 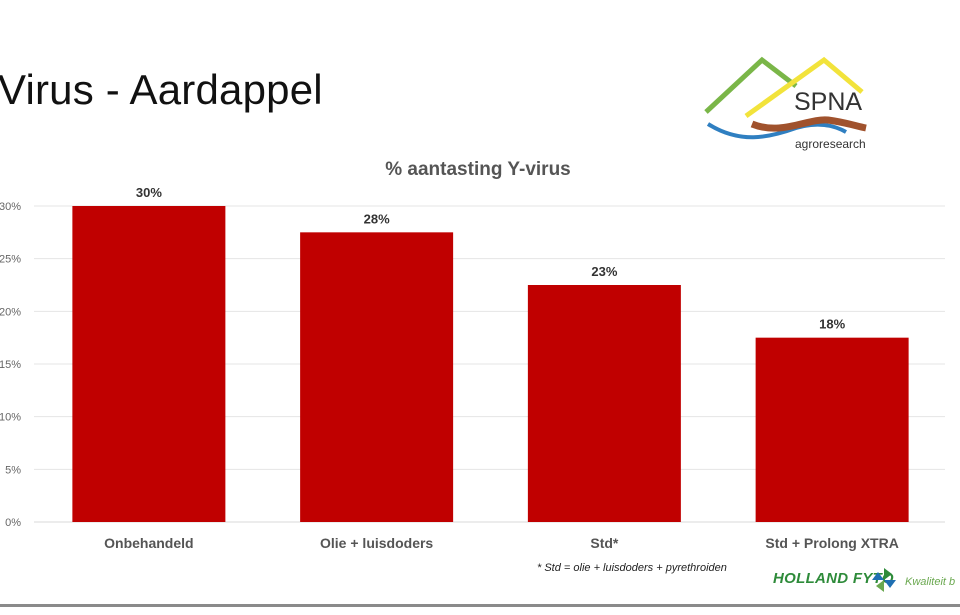 I want to click on spna-brown-wave-icon, so click(x=808, y=124).